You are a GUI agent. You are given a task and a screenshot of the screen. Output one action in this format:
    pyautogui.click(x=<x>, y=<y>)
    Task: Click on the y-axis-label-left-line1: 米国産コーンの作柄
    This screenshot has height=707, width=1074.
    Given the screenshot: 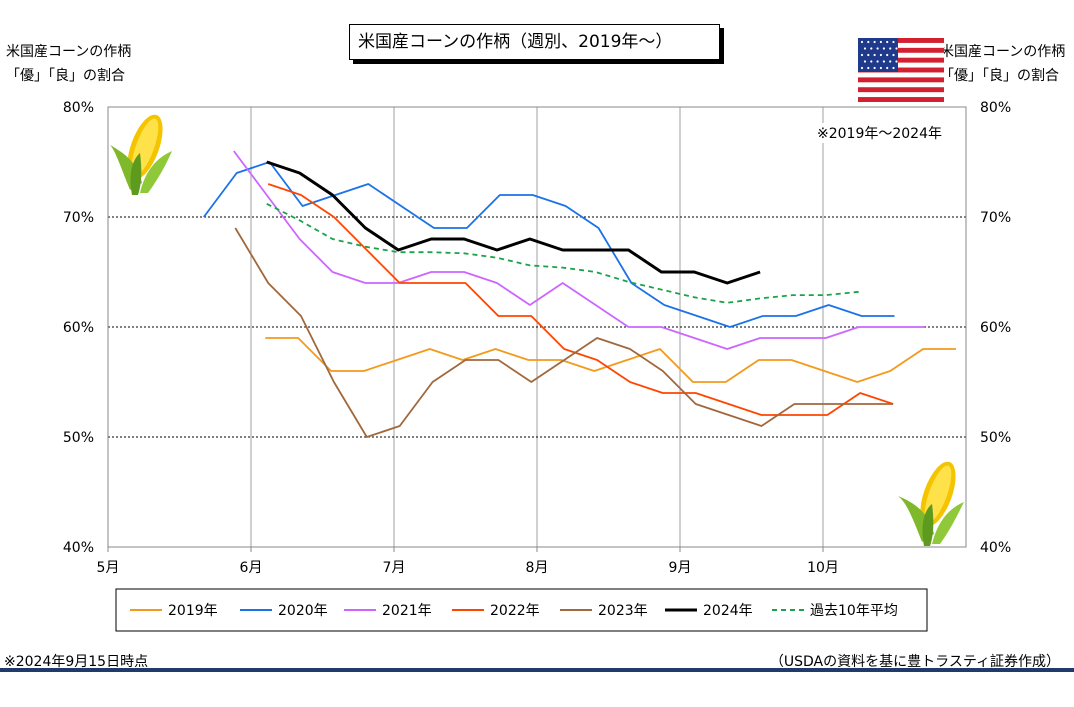 What is the action you would take?
    pyautogui.click(x=69, y=52)
    